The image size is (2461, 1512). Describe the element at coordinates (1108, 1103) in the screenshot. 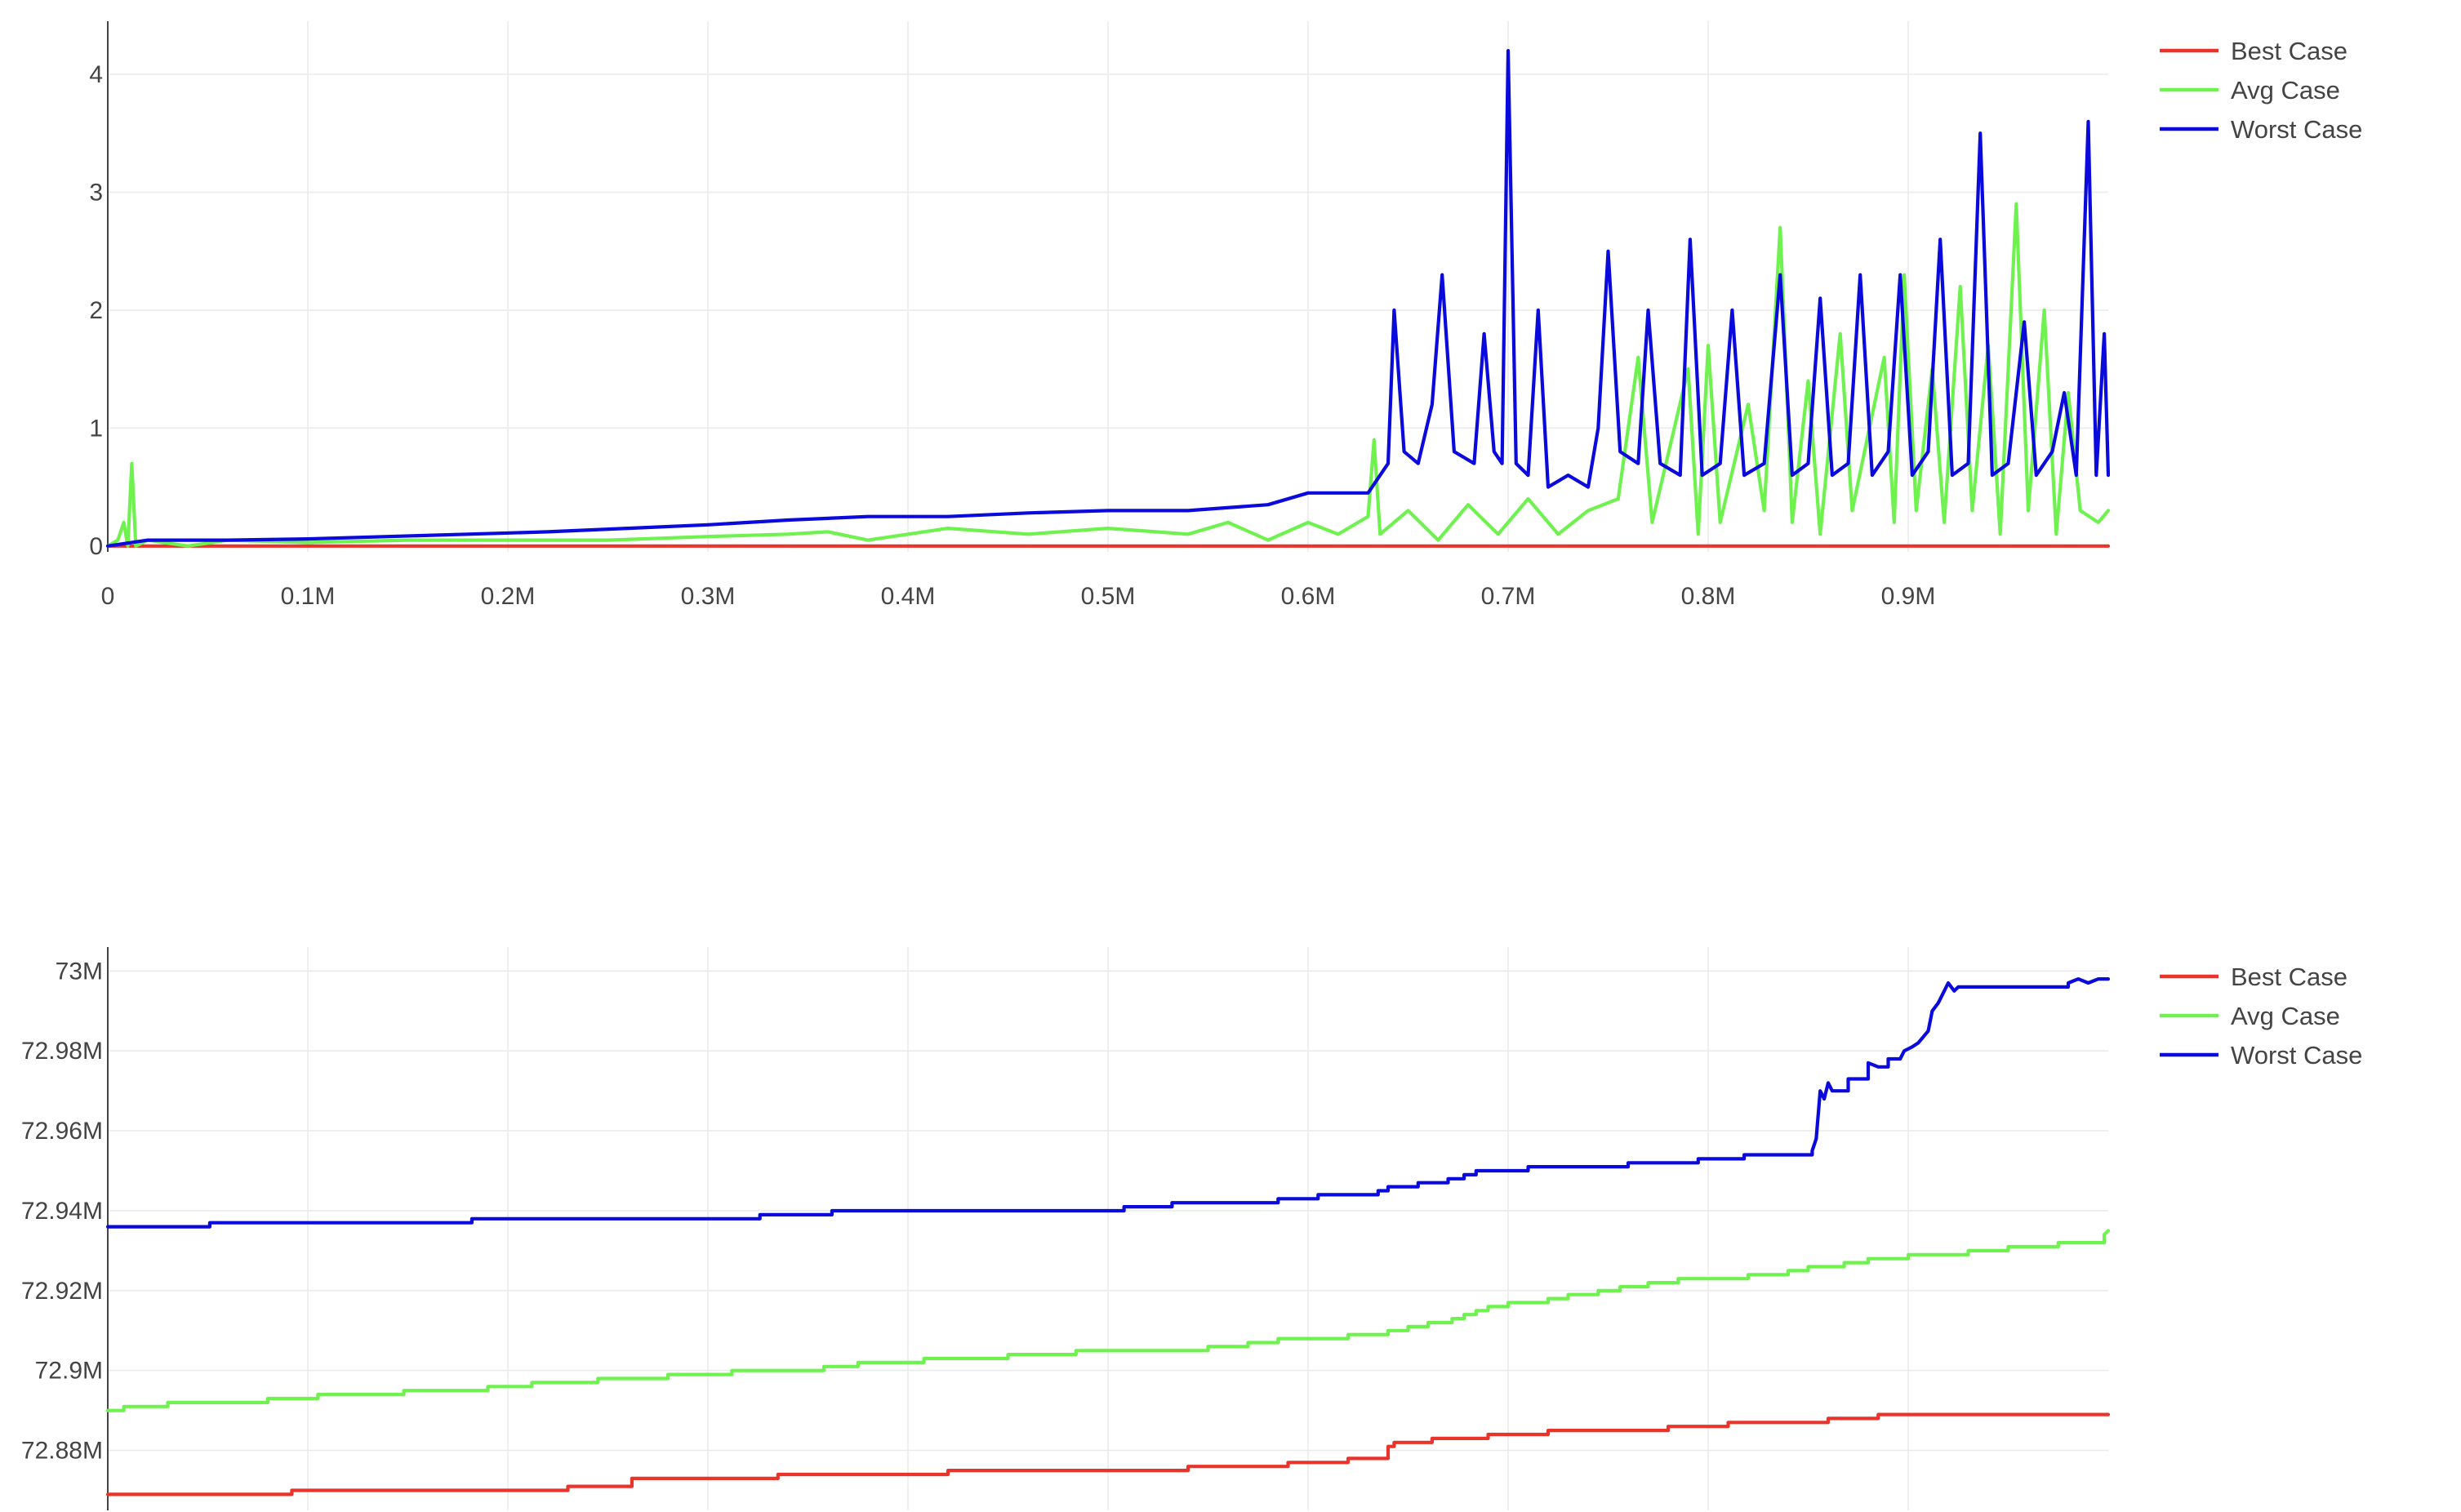

I see `series-line-worst-case` at that location.